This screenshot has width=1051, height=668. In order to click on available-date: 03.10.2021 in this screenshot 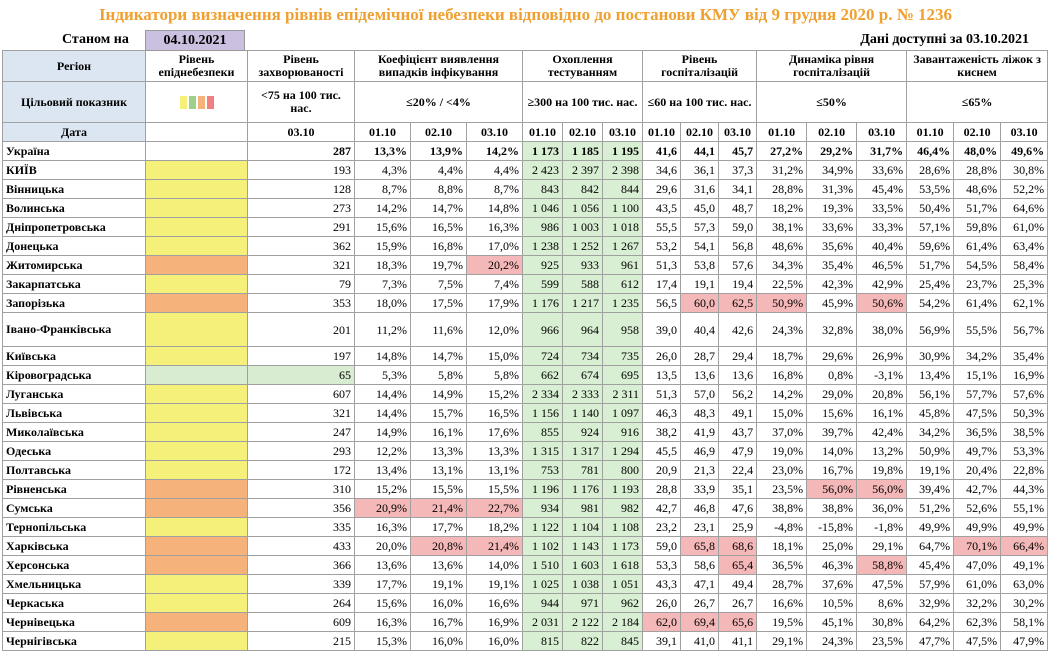, I will do `click(997, 39)`.